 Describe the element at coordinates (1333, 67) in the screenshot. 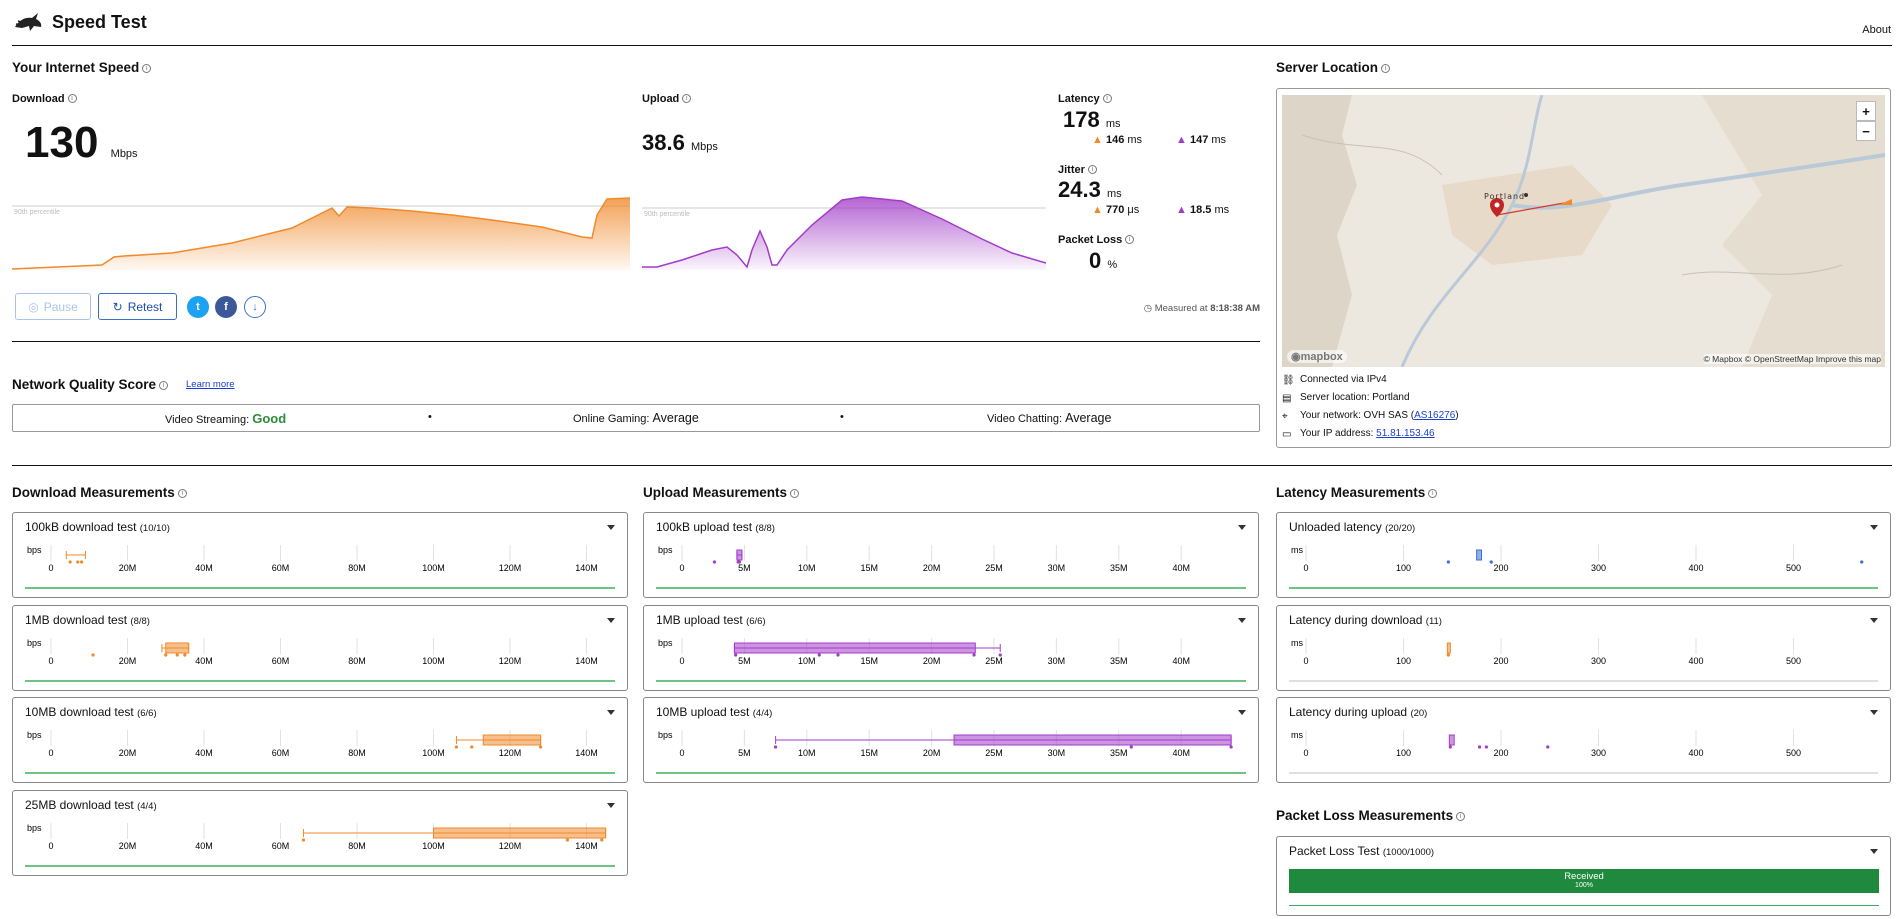

I see `server-location-title: Server Location i` at that location.